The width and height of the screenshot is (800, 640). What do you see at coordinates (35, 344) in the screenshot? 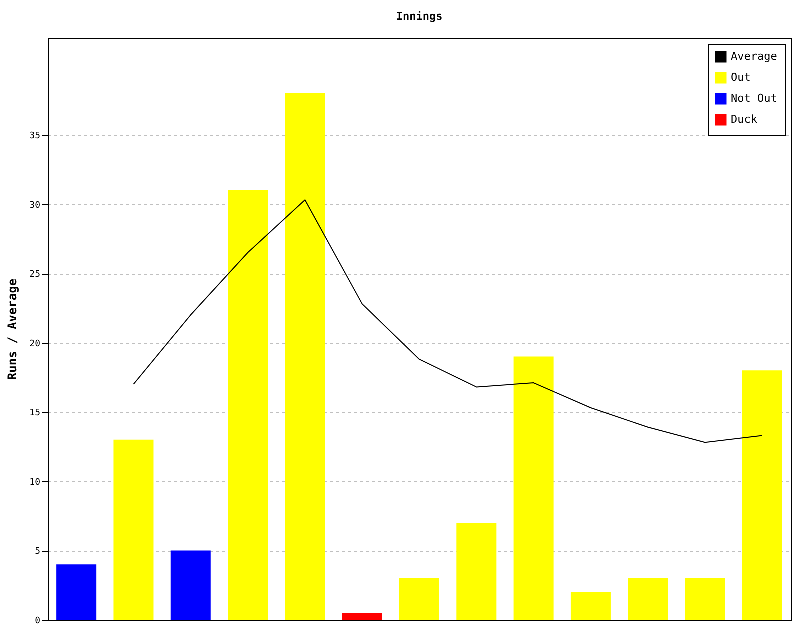
I see `y-tick-label: 20` at bounding box center [35, 344].